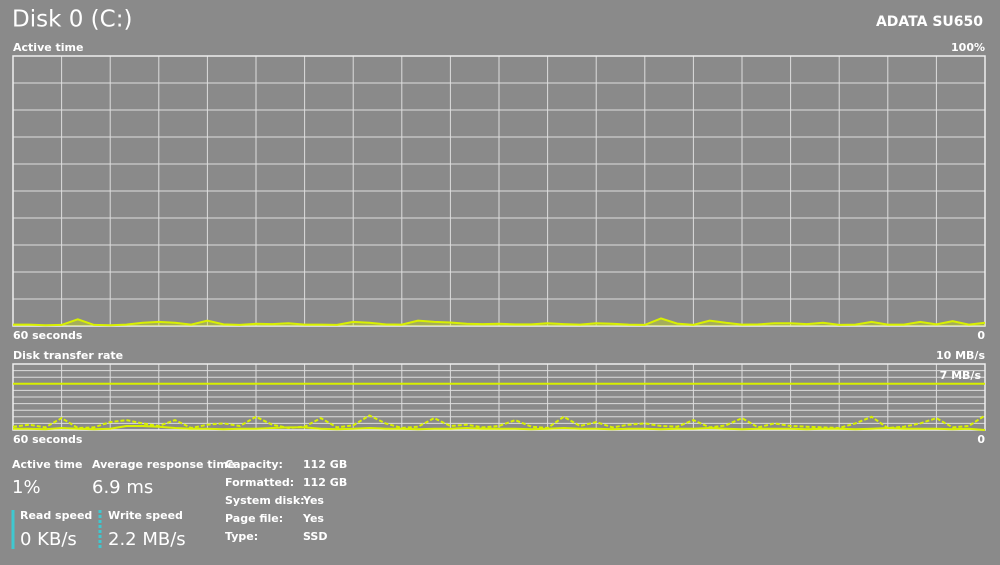  I want to click on property-label: System disk:, so click(265, 500).